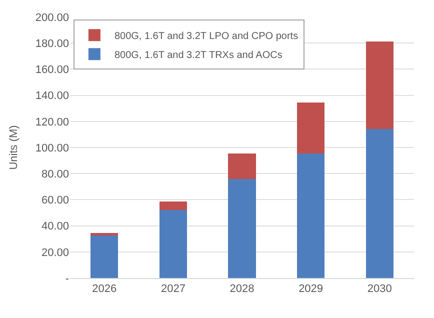 The height and width of the screenshot is (318, 434). I want to click on y-tick-label: 200.00, so click(52, 18).